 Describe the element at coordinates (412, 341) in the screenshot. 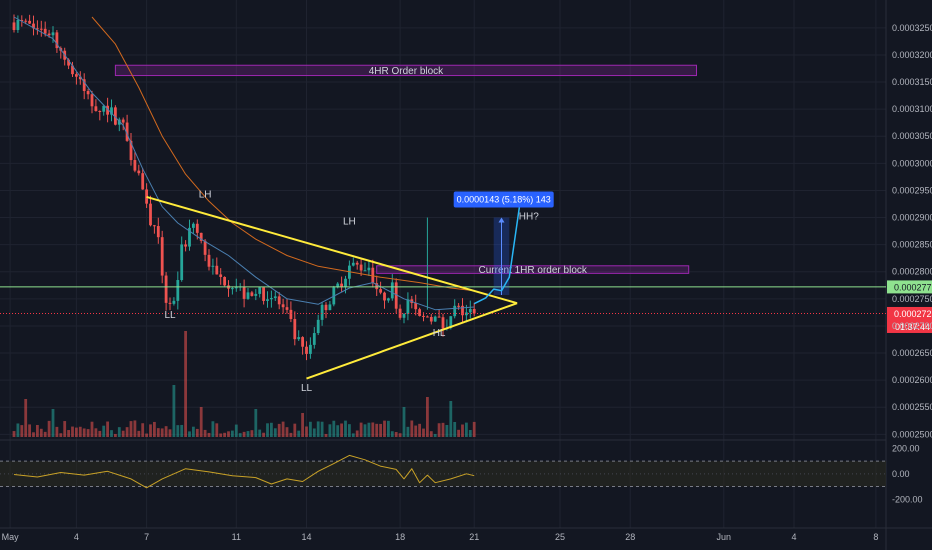

I see `triangle-lower-line` at that location.